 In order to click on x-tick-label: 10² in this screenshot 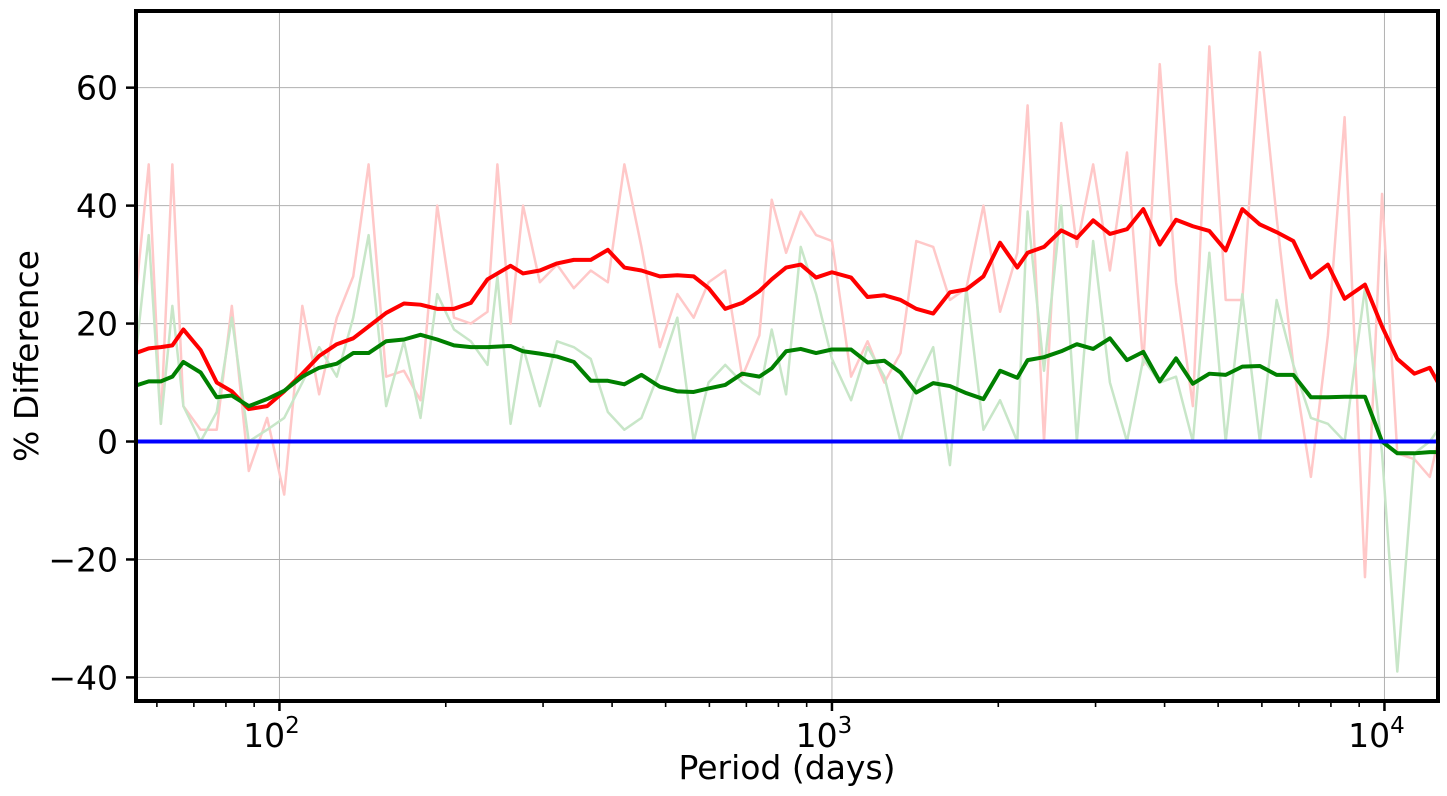, I will do `click(271, 734)`.